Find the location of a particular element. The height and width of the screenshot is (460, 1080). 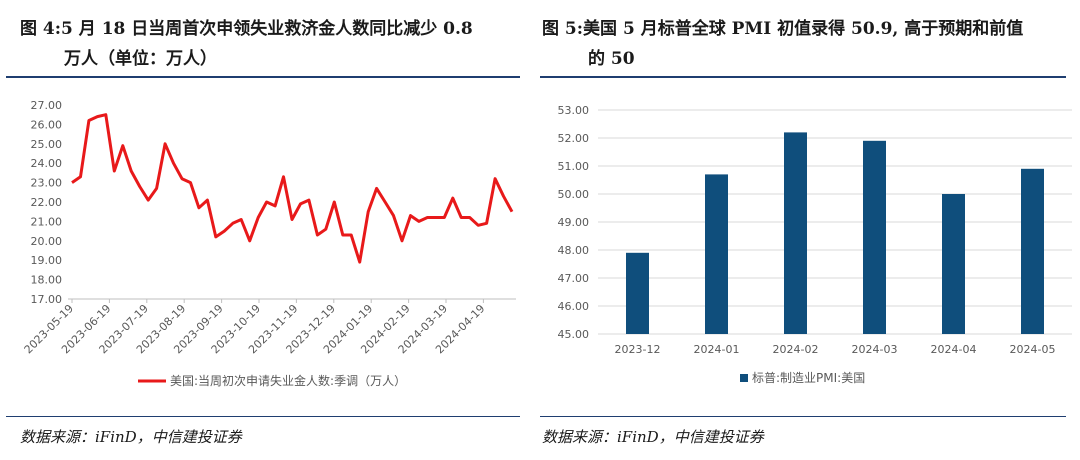

legend-label: 美国:当周初次申请失业金人数:季调（万人） is located at coordinates (288, 380).